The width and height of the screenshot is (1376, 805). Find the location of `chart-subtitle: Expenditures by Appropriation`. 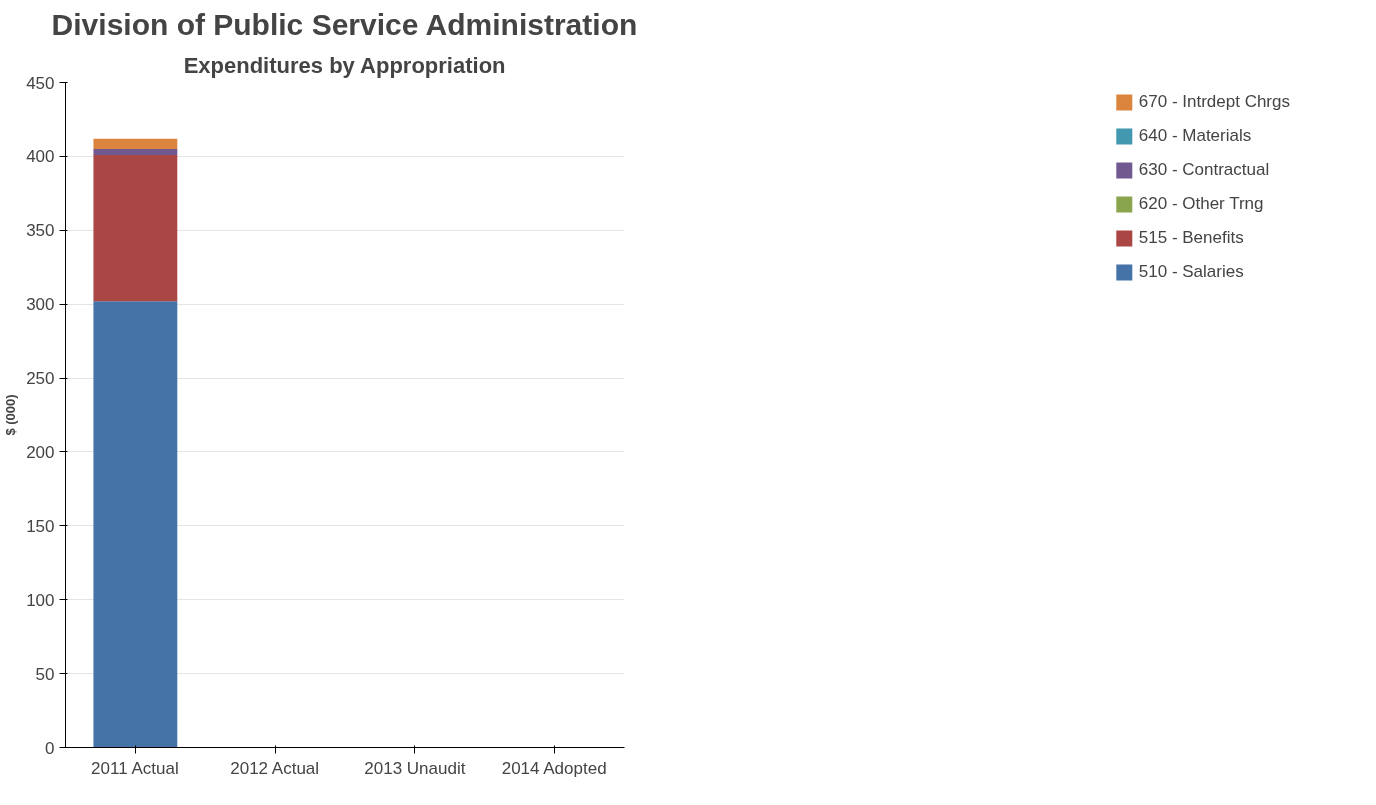

chart-subtitle: Expenditures by Appropriation is located at coordinates (344, 65).